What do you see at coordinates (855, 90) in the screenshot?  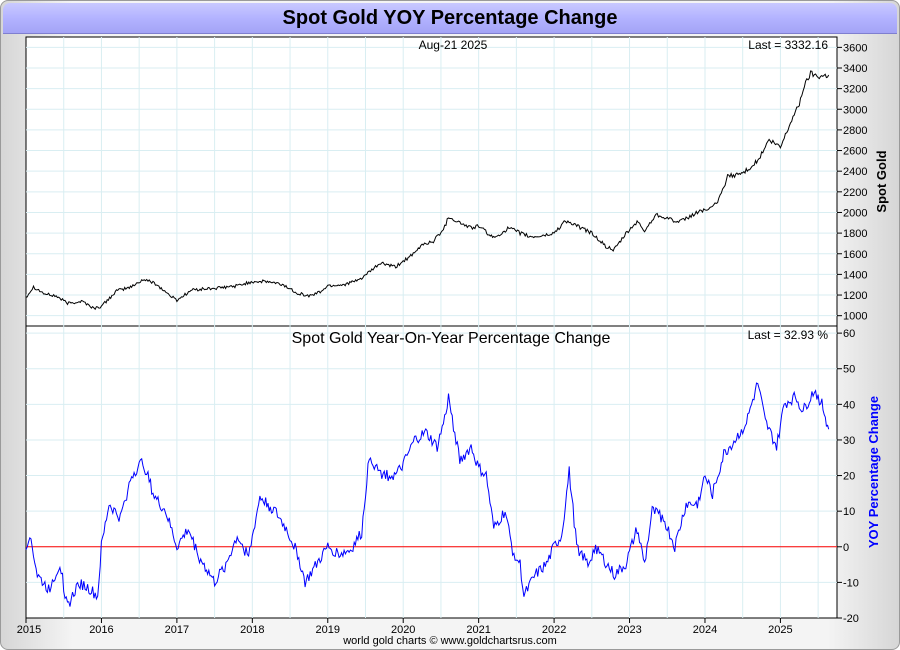 I see `y-tick-label: 3200` at bounding box center [855, 90].